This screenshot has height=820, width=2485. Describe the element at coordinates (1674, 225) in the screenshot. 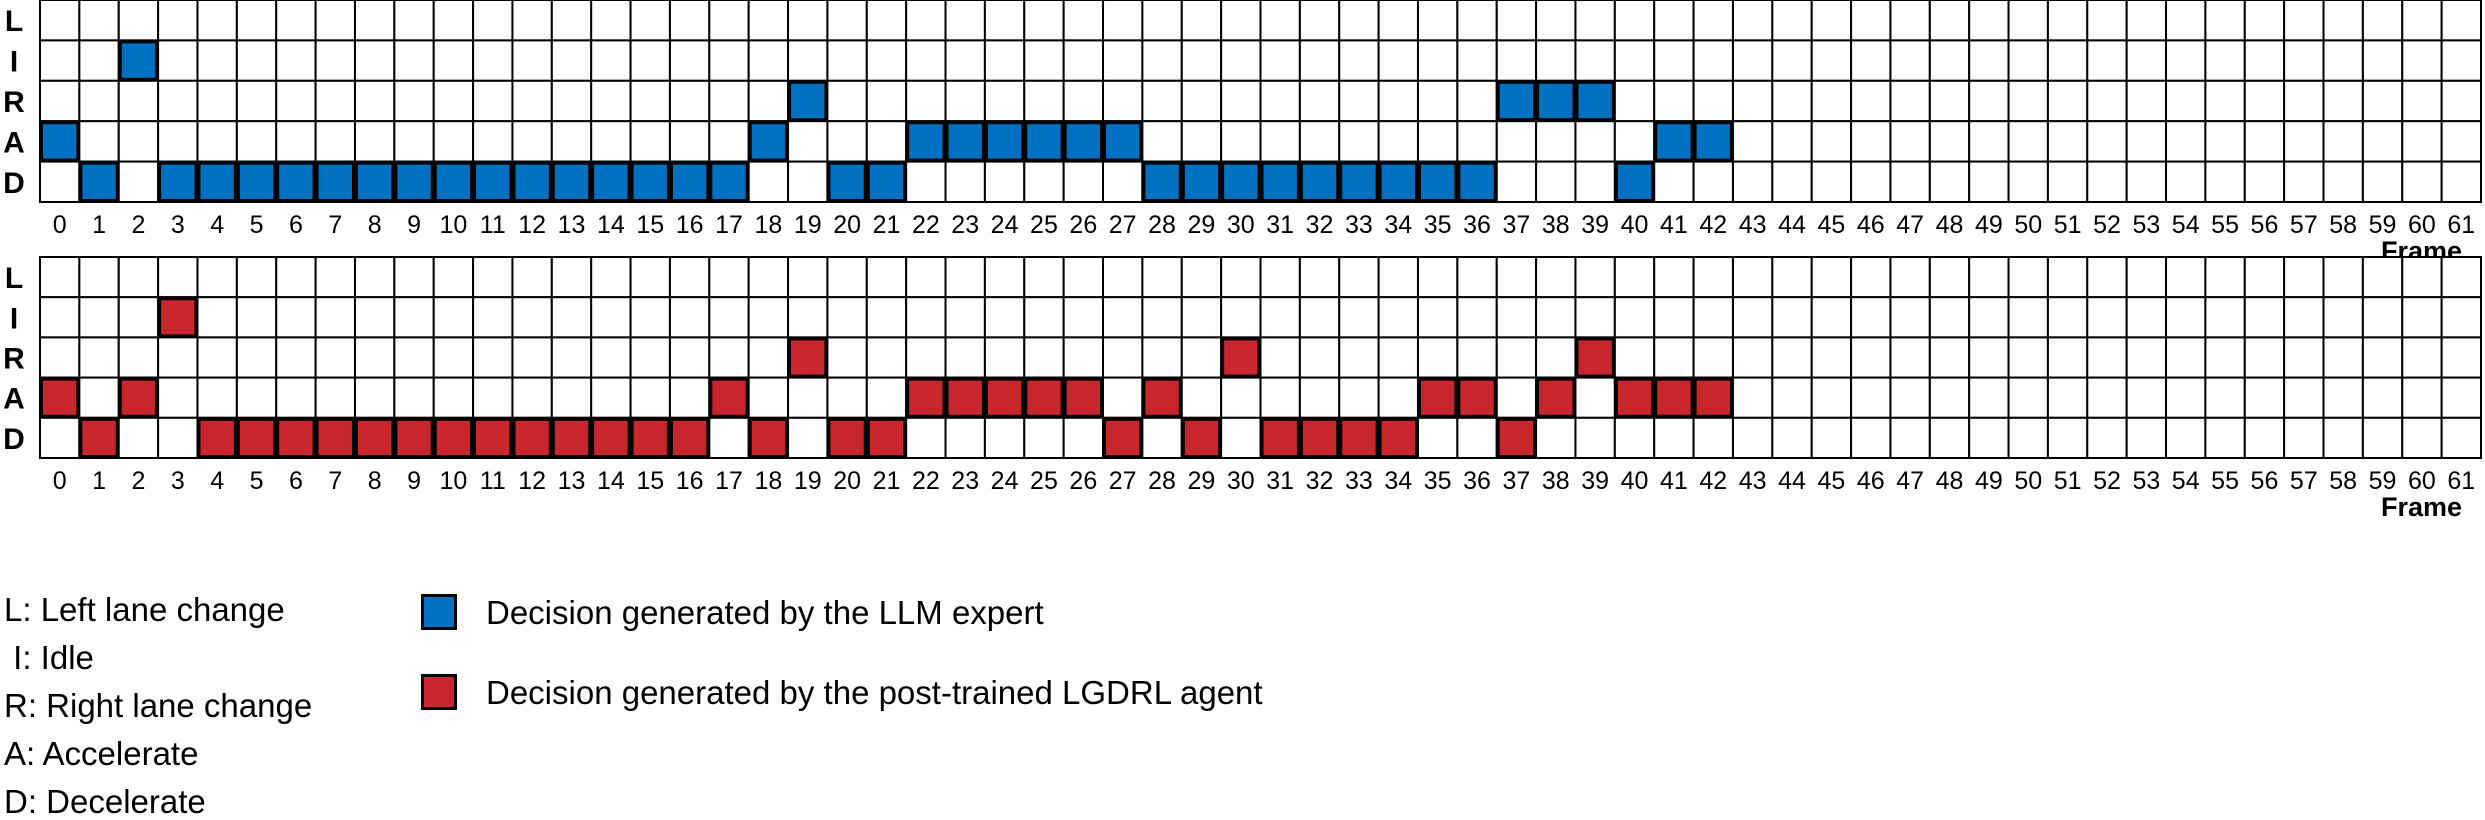

I see `x-tick-label: 41` at that location.